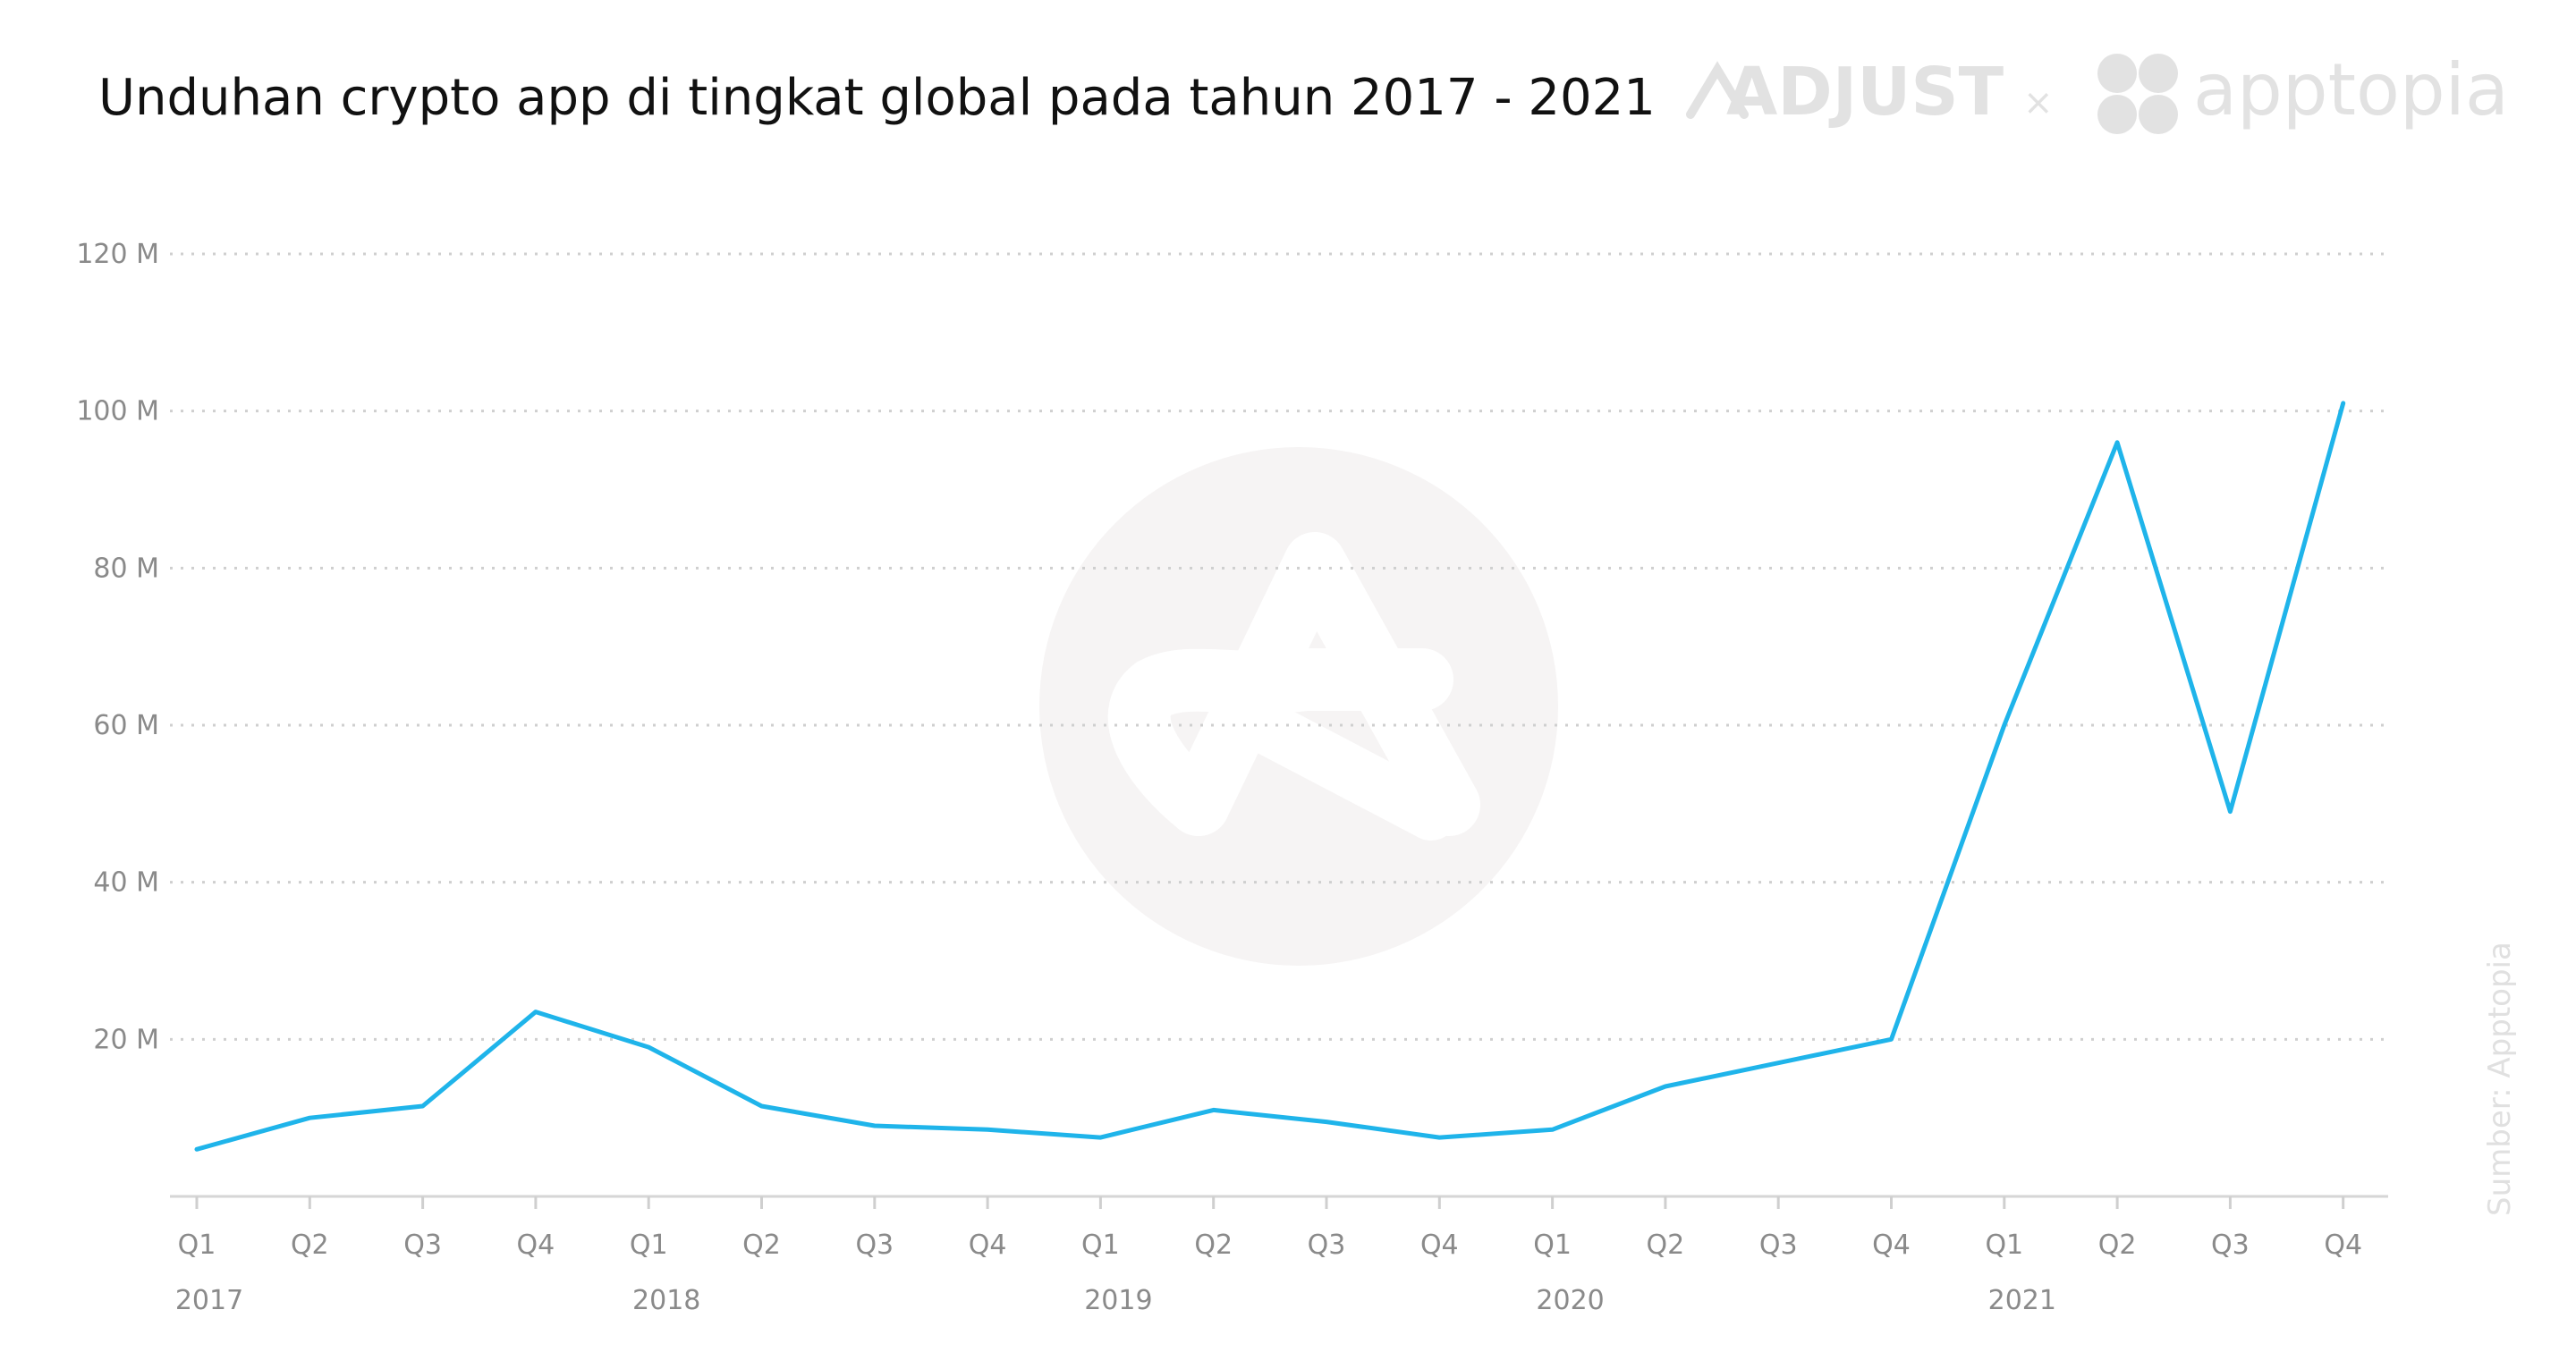  What do you see at coordinates (1570, 1300) in the screenshot?
I see `x-year-label: 2020` at bounding box center [1570, 1300].